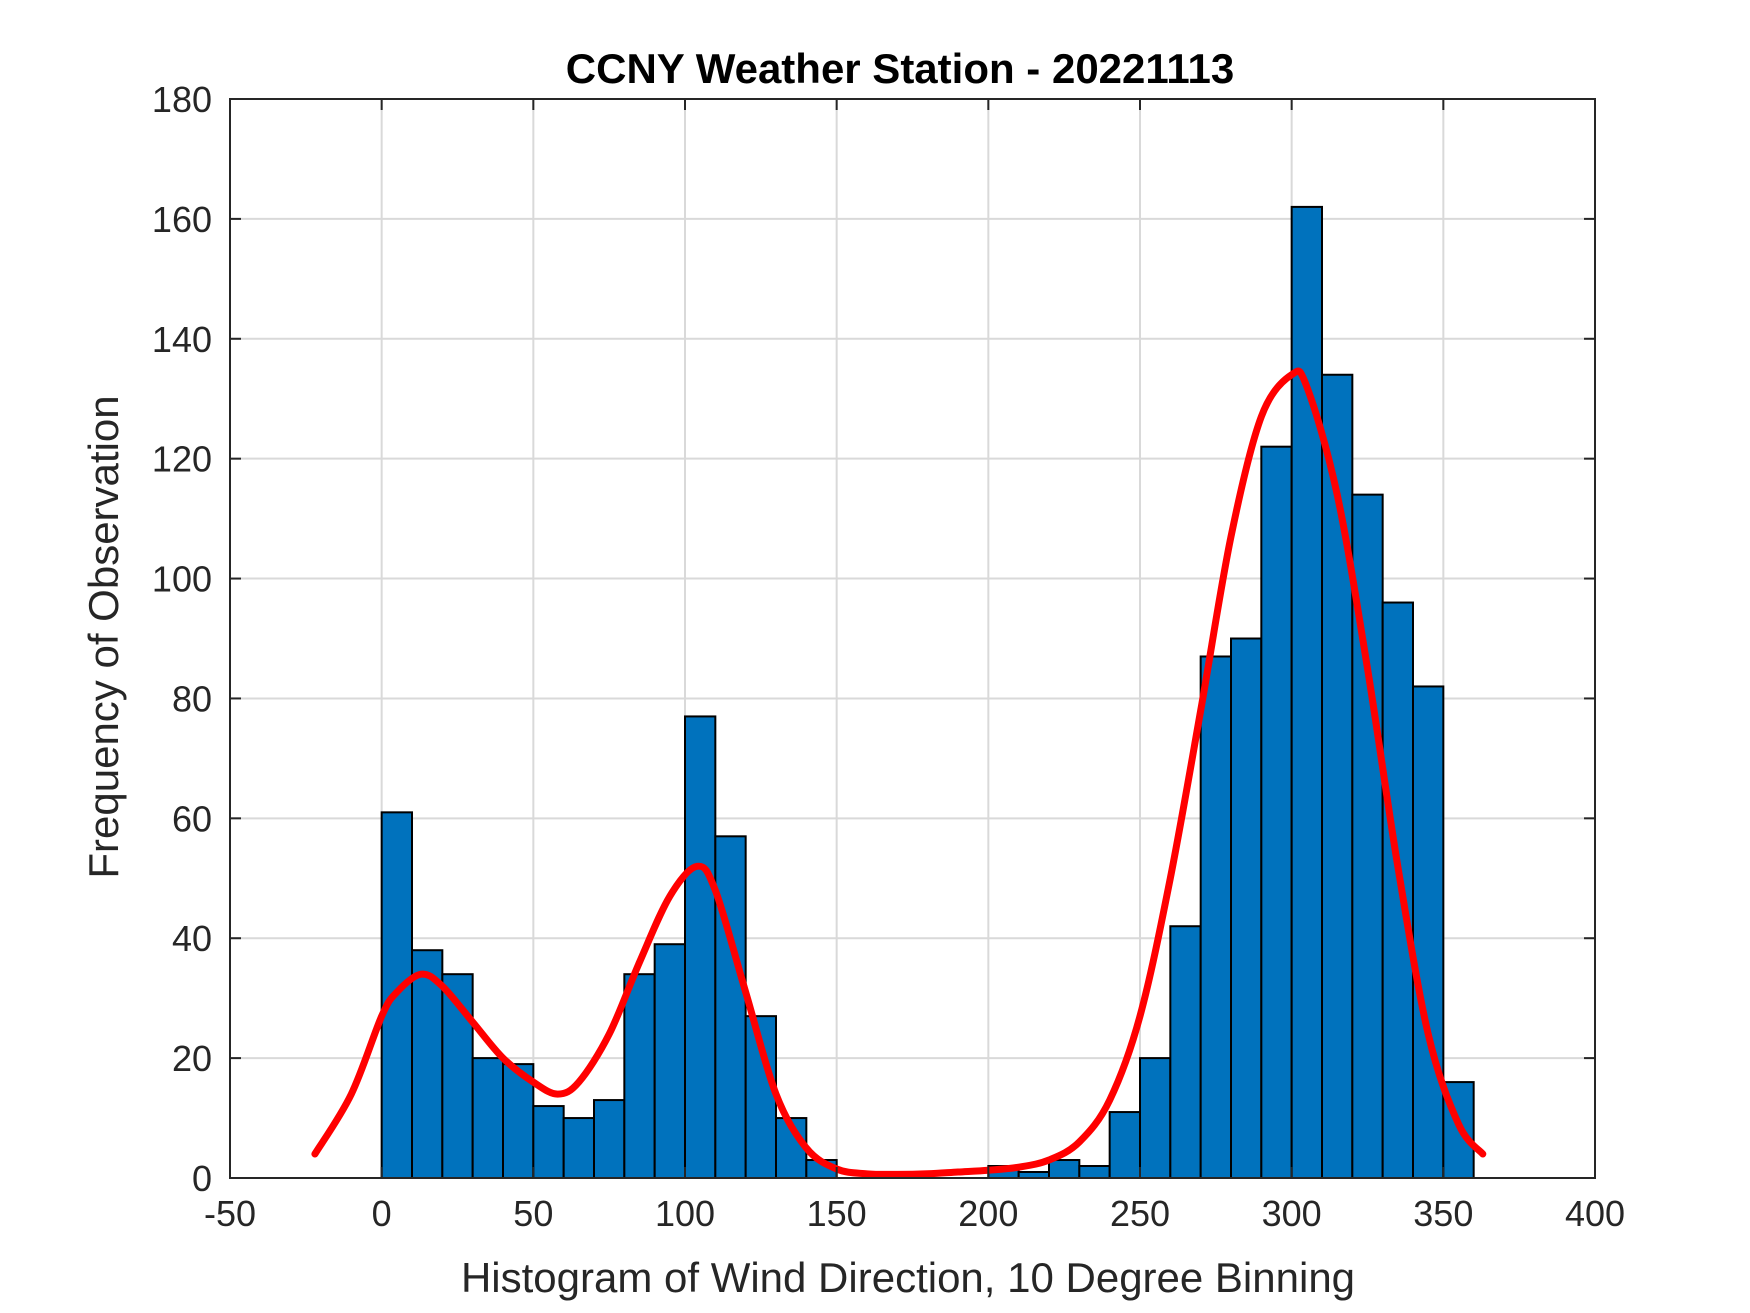 This screenshot has width=1750, height=1313. I want to click on x-tick-label: -50, so click(230, 1213).